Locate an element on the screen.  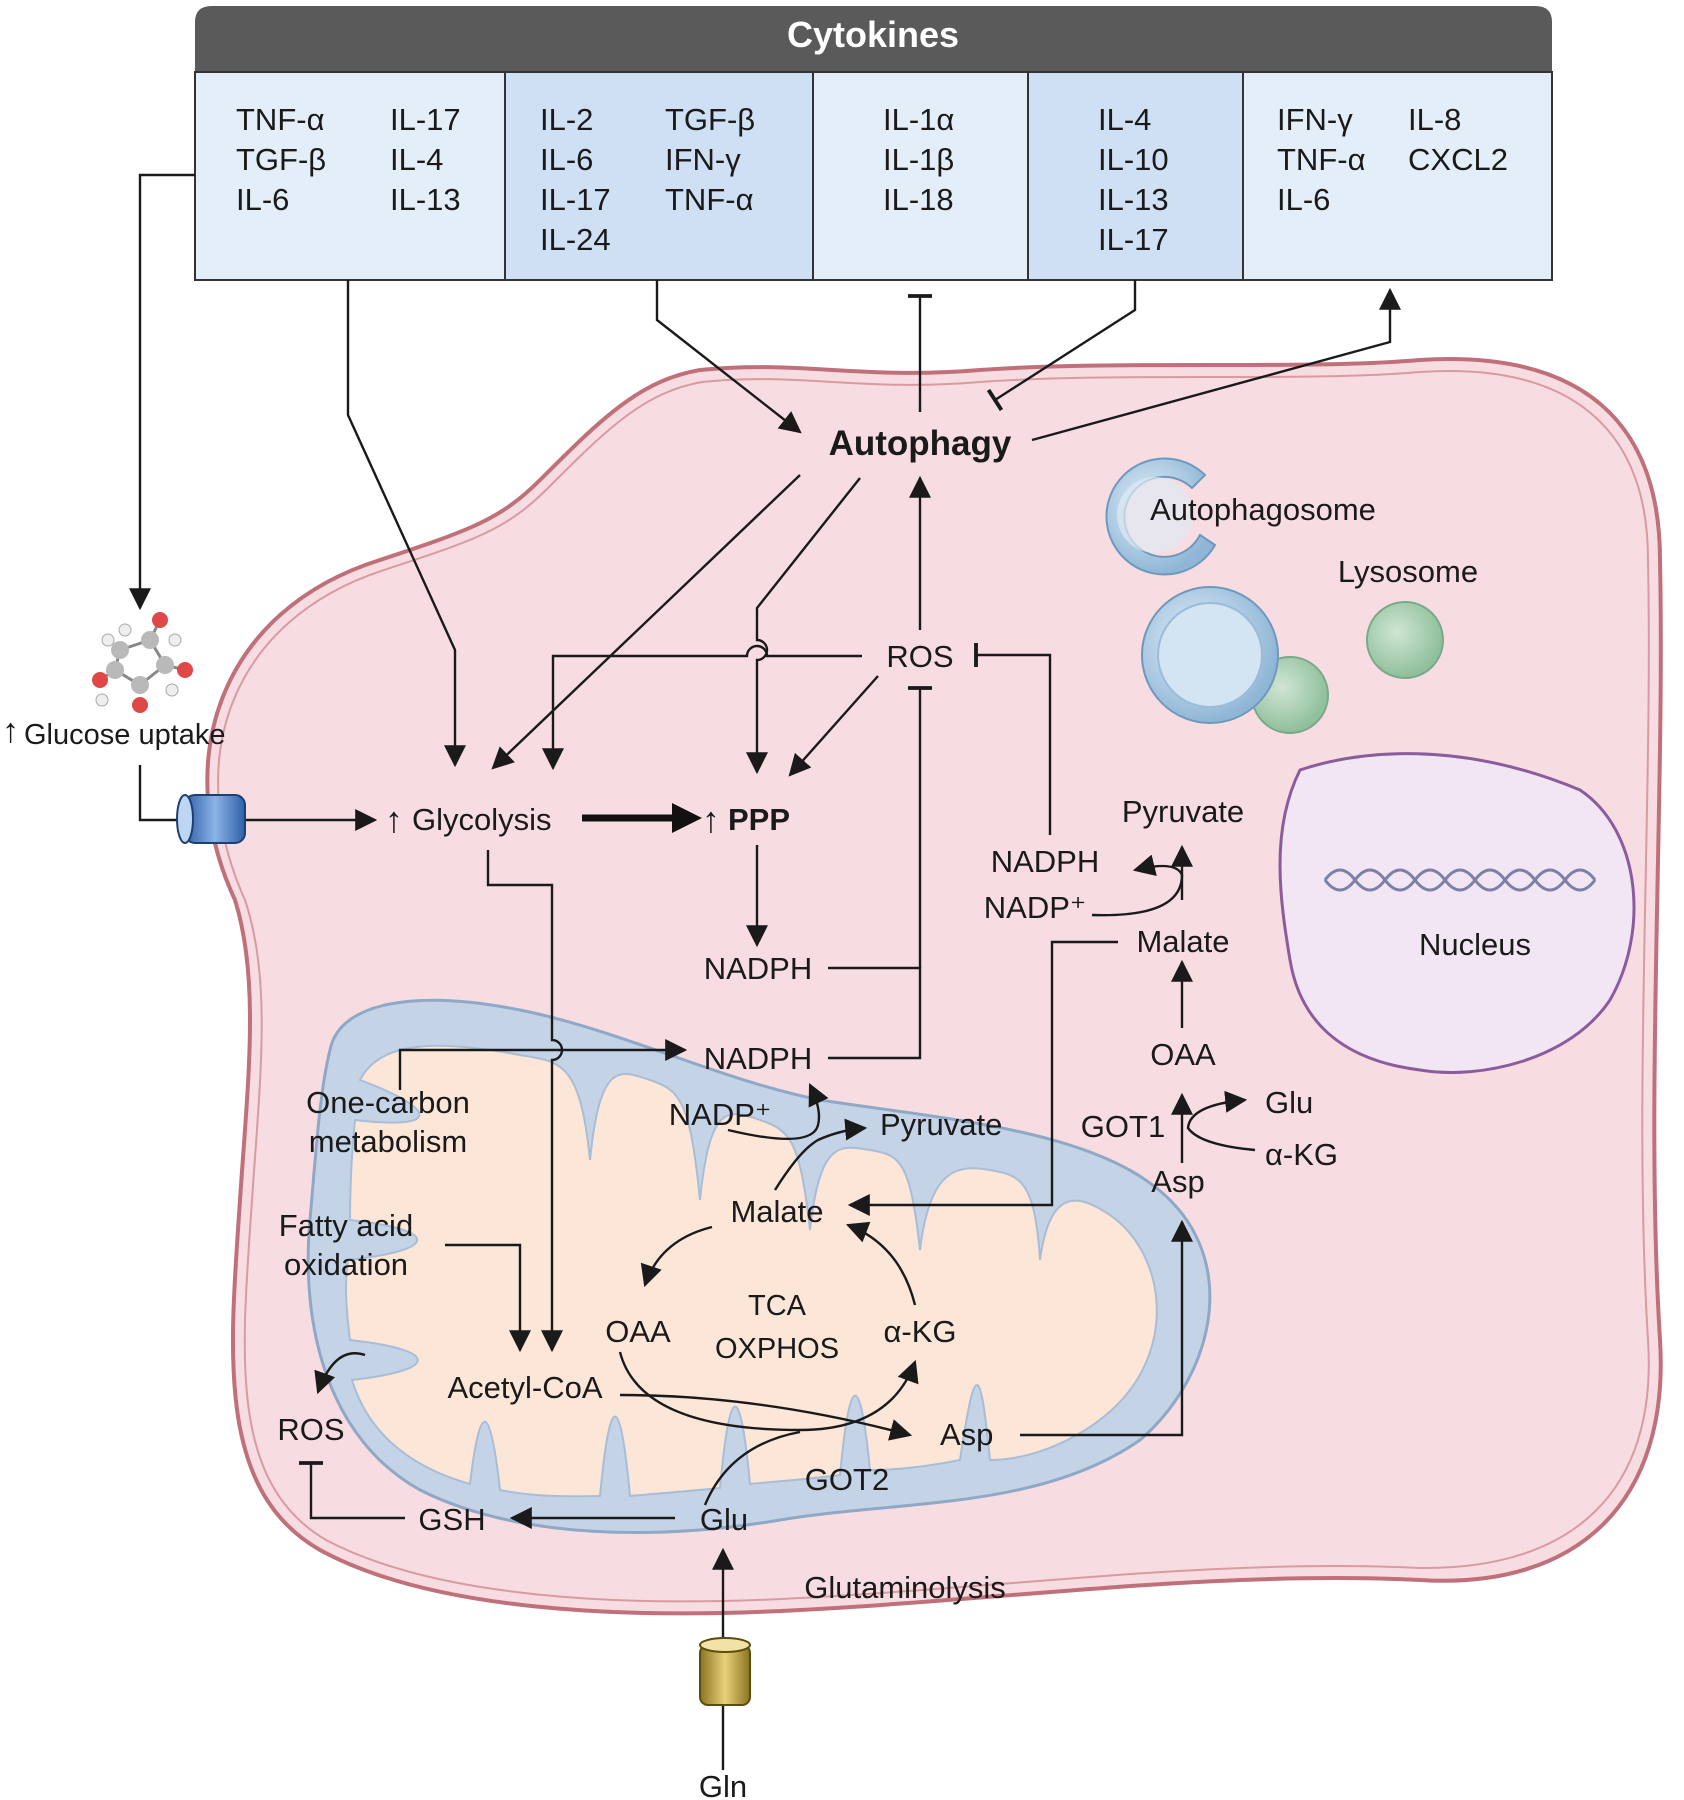
malate-cyto-label: Malate is located at coordinates (1182, 941).